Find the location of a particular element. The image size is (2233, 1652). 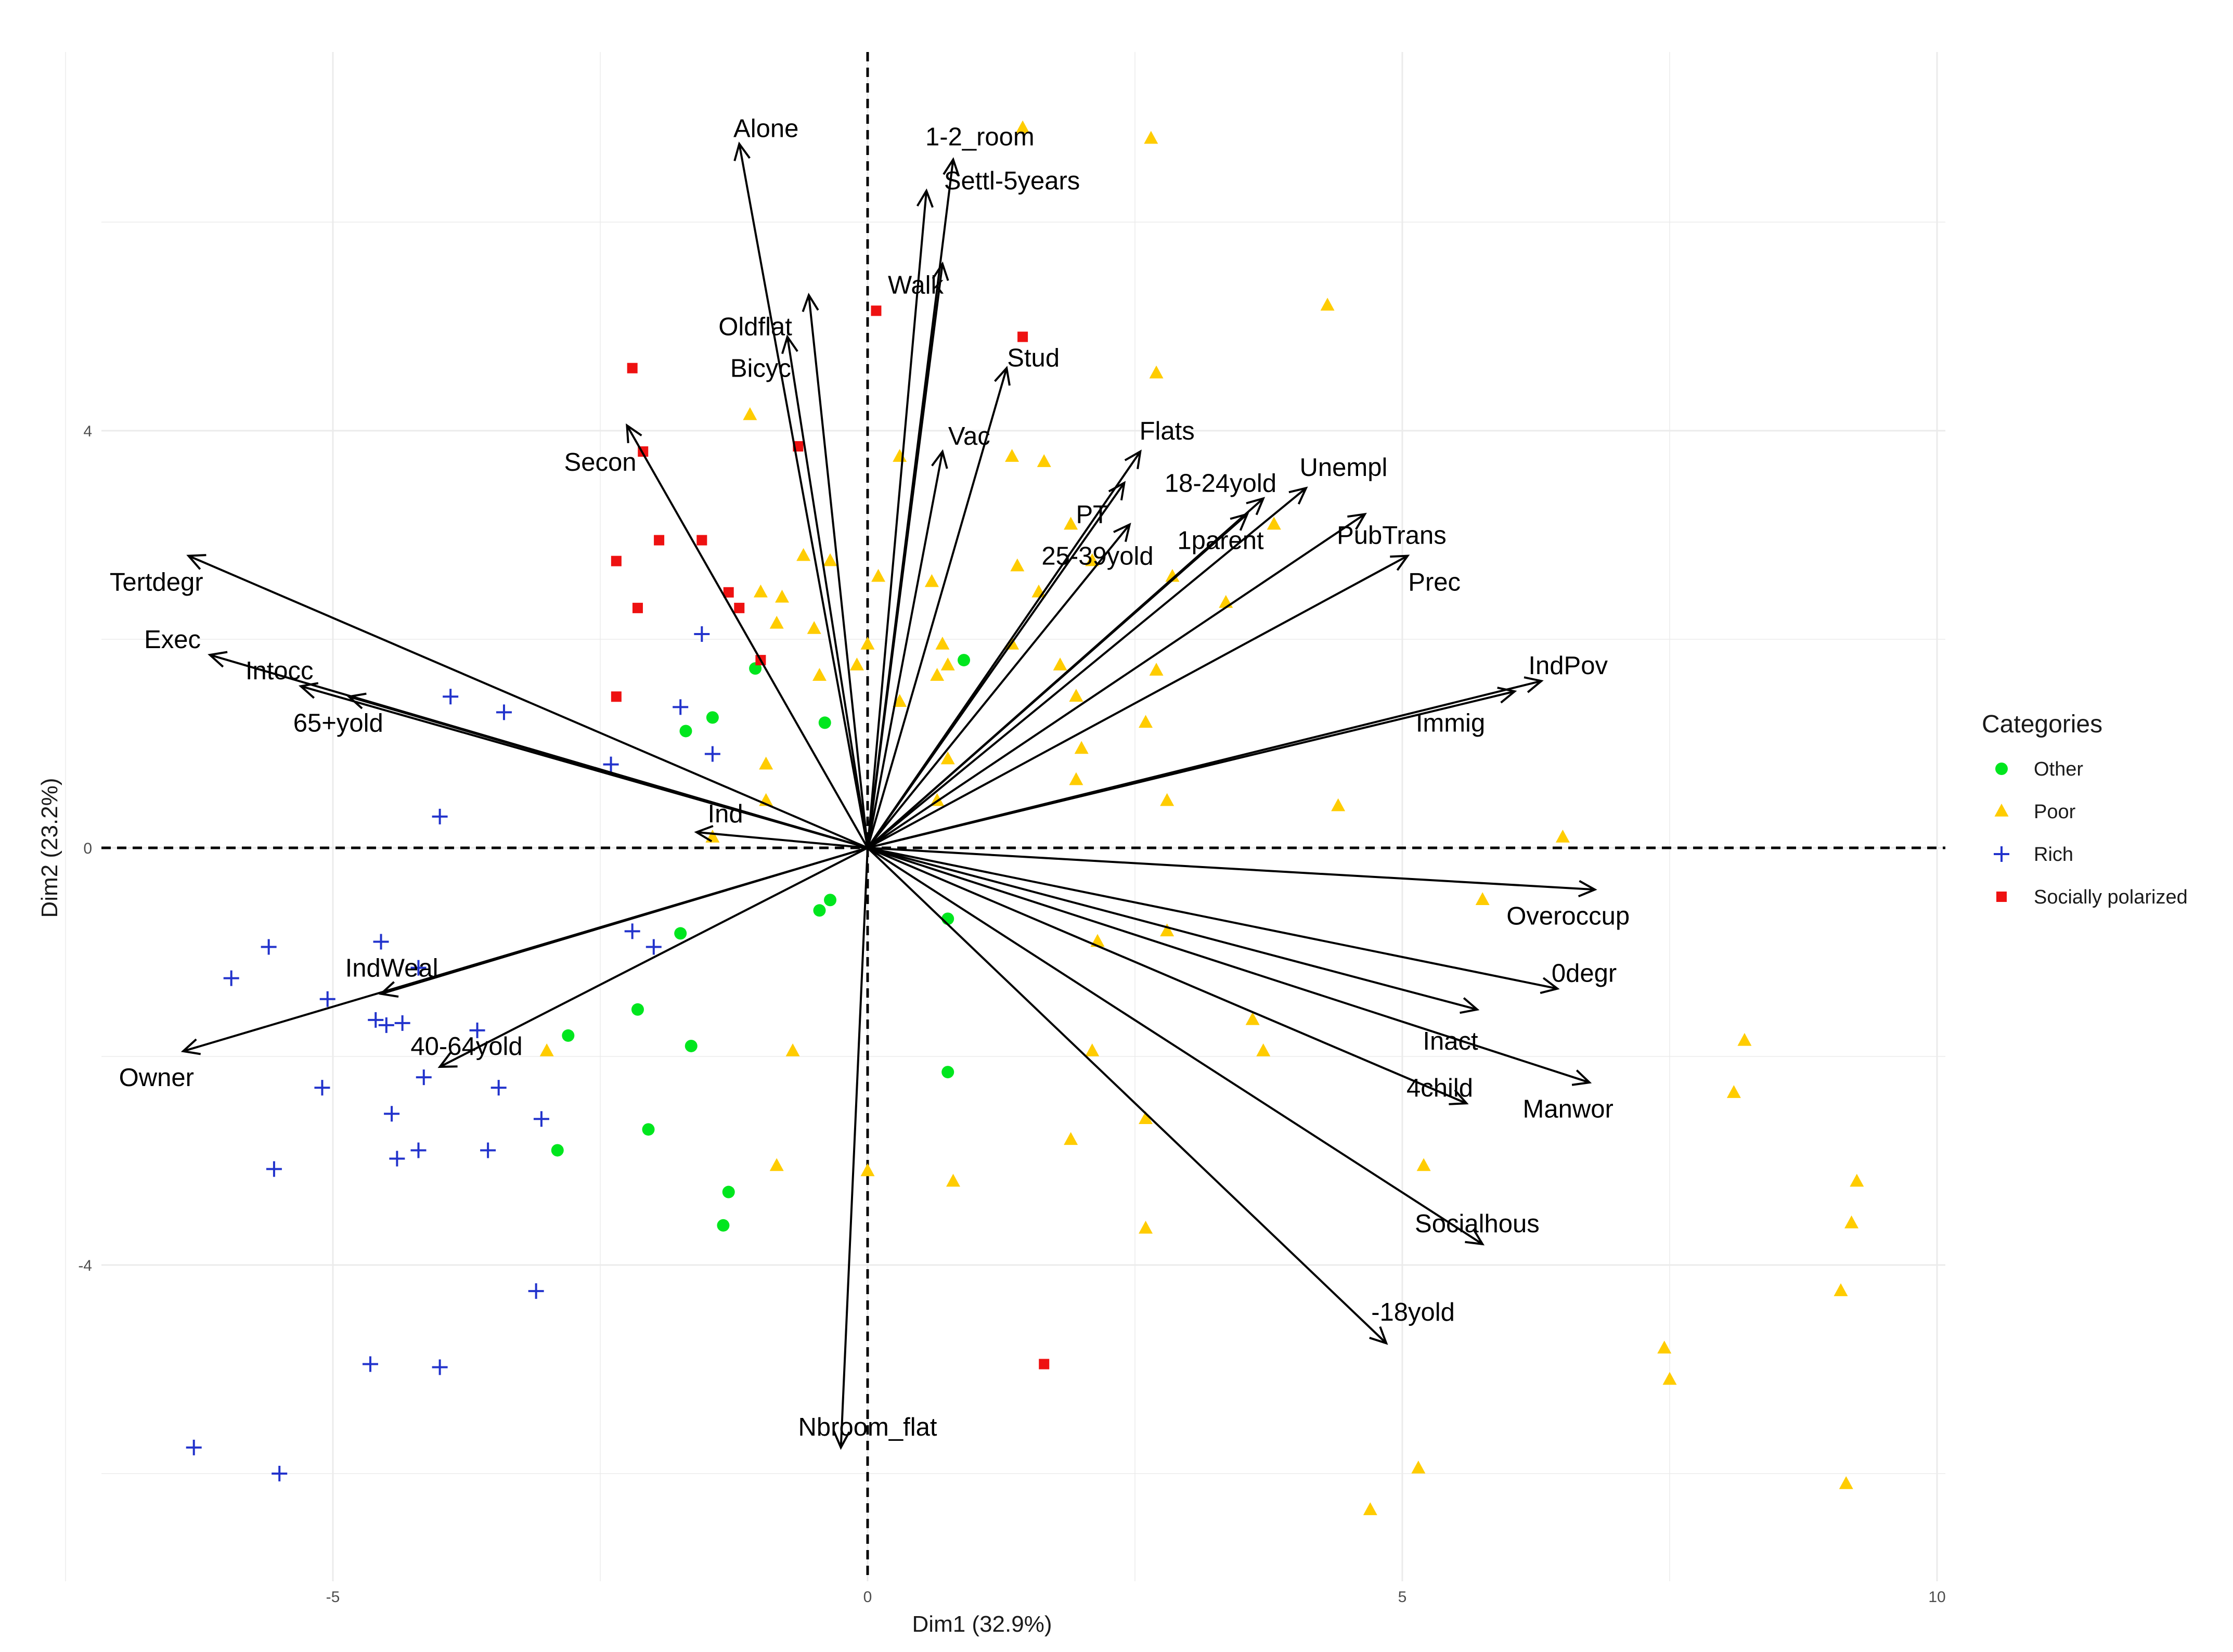

arrow-pubtrans is located at coordinates (1116, 681).